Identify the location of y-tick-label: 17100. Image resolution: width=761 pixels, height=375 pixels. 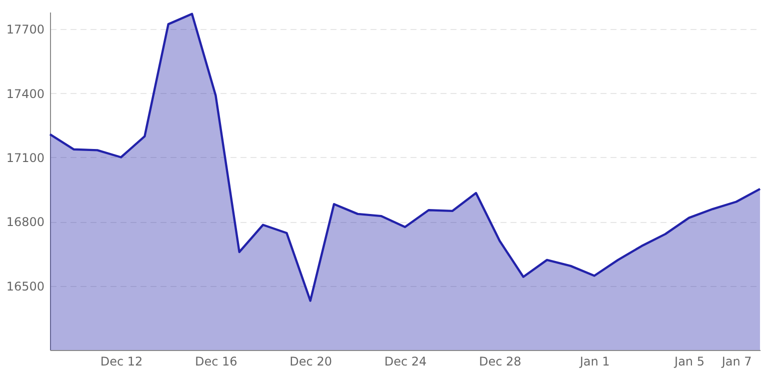
(25, 157).